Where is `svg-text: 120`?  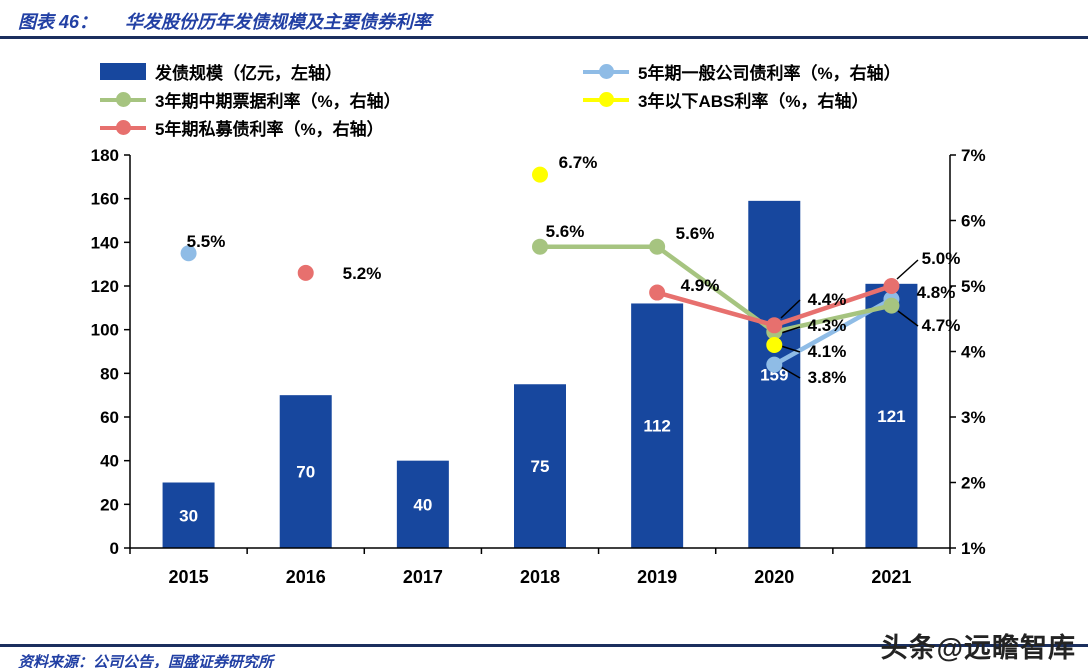
svg-text: 120 is located at coordinates (105, 286).